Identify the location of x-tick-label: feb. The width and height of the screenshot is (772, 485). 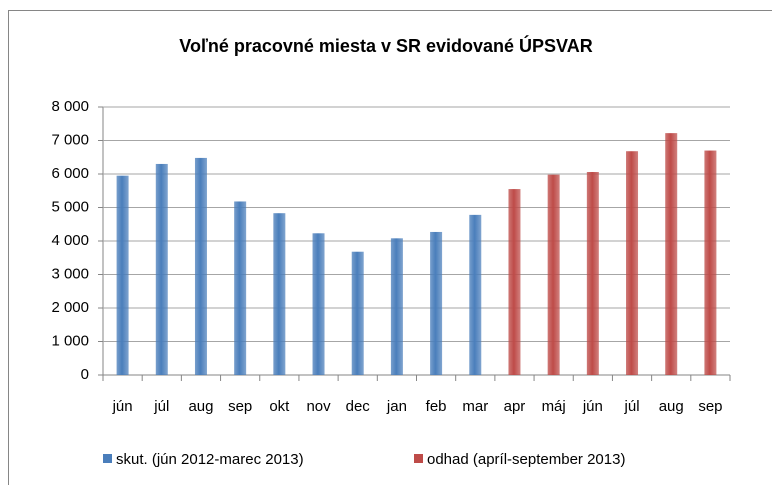
(436, 406).